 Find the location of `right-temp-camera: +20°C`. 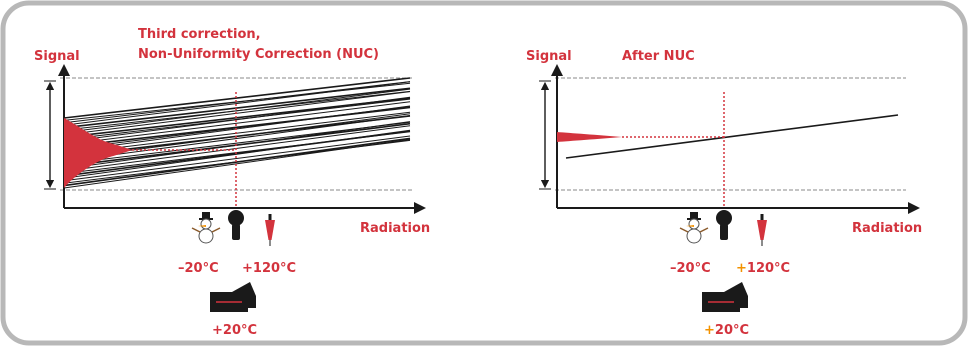

right-temp-camera: +20°C is located at coordinates (726, 330).